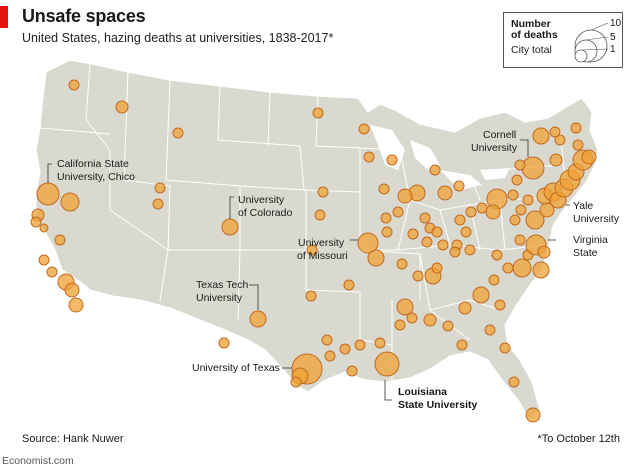 This screenshot has height=472, width=634. I want to click on source-note: Source: Hank Nuwer, so click(73, 439).